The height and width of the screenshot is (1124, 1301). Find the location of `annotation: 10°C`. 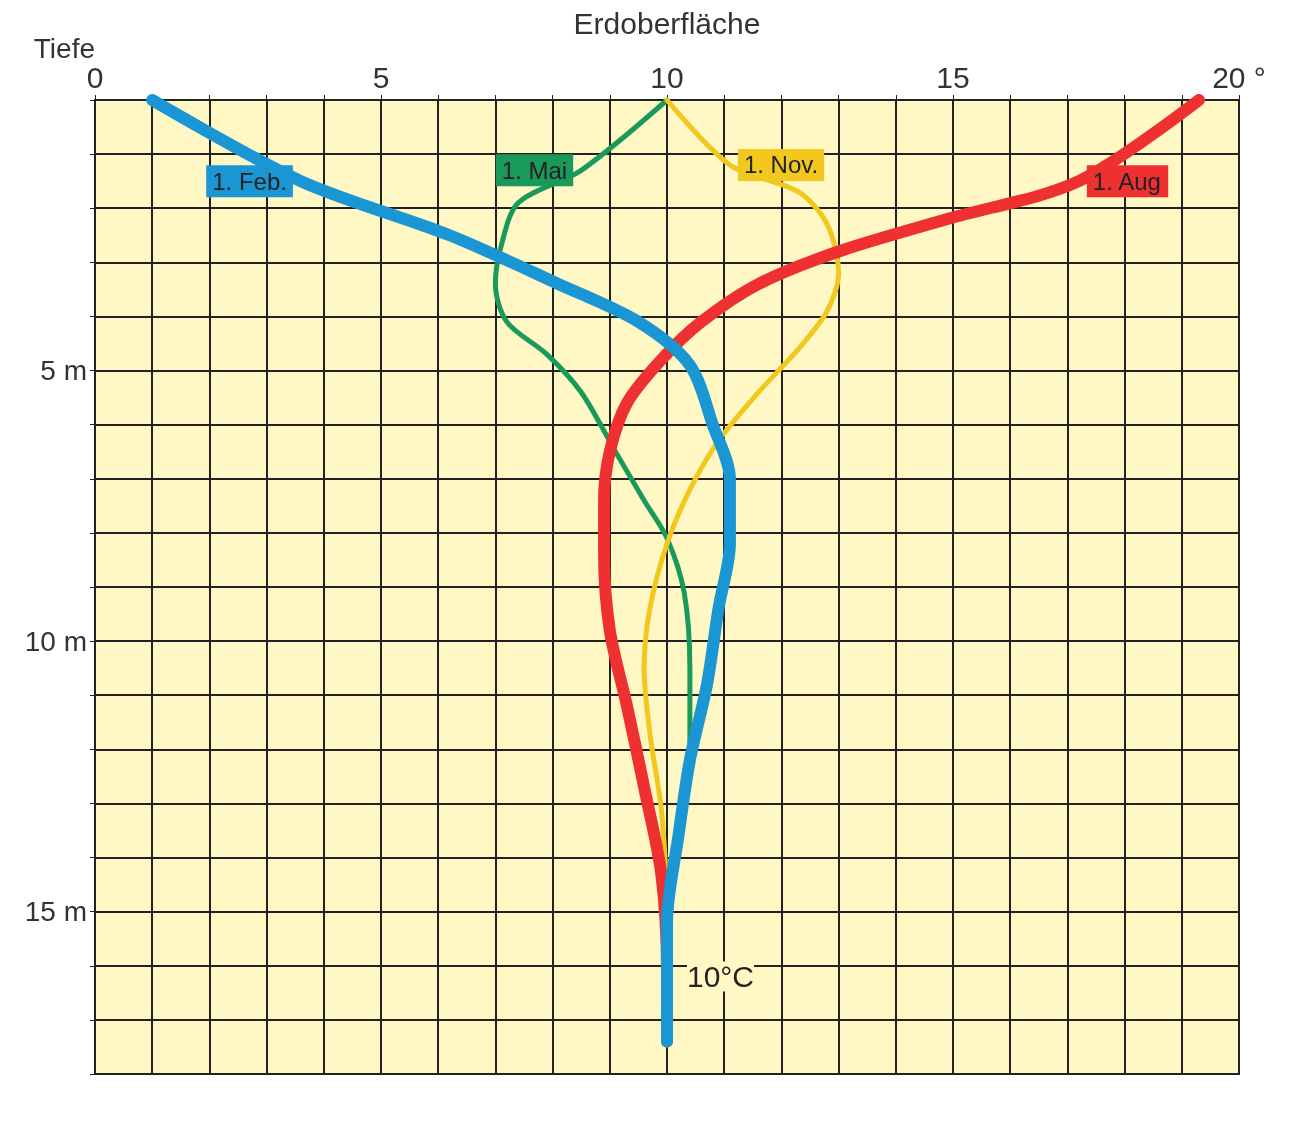

annotation: 10°C is located at coordinates (721, 977).